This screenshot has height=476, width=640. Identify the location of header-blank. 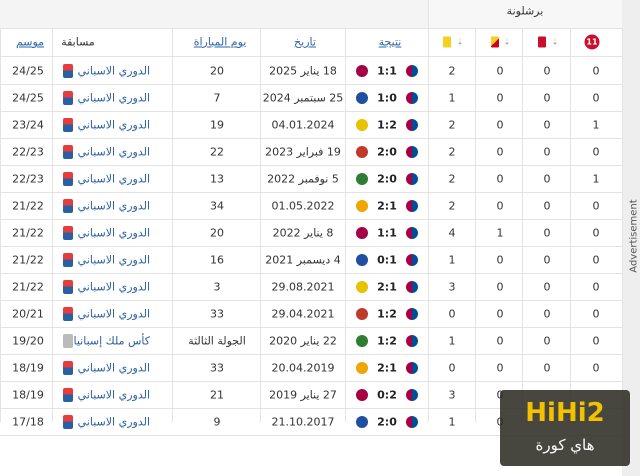
(214, 14).